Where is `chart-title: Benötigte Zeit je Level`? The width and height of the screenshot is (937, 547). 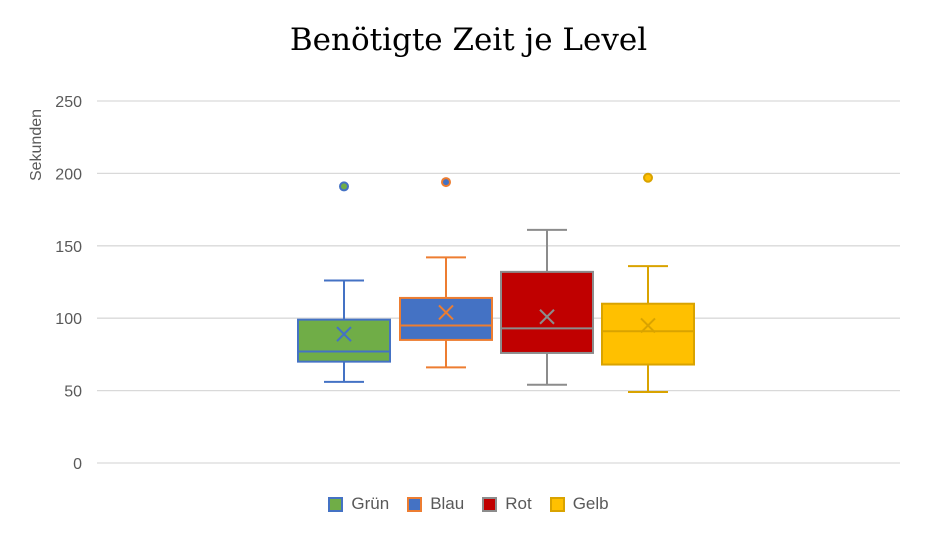
chart-title: Benötigte Zeit je Level is located at coordinates (468, 40).